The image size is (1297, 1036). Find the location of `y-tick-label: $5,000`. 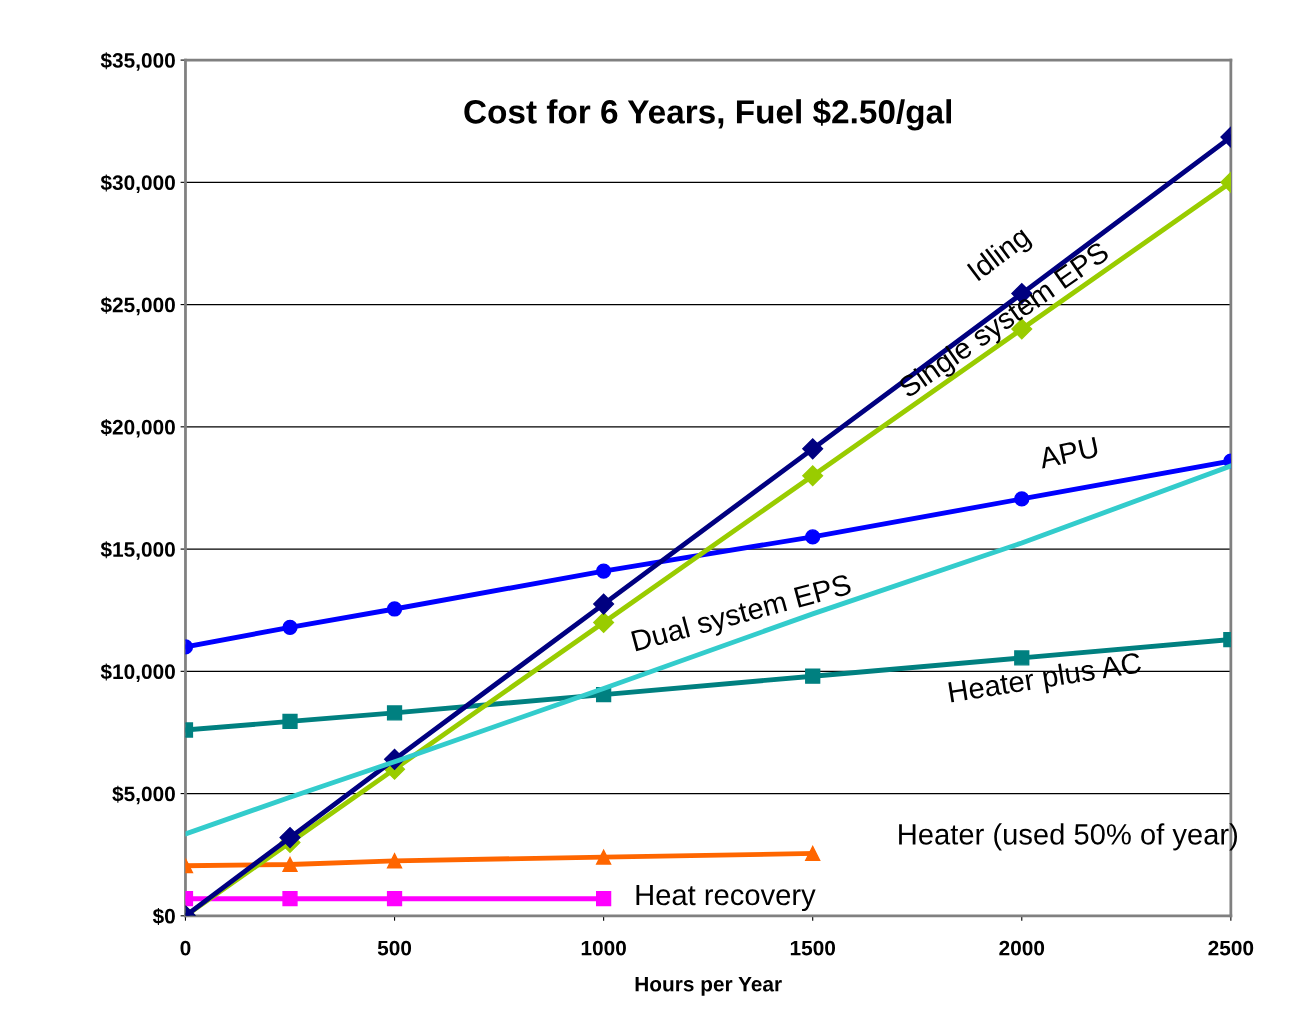

y-tick-label: $5,000 is located at coordinates (143, 795).